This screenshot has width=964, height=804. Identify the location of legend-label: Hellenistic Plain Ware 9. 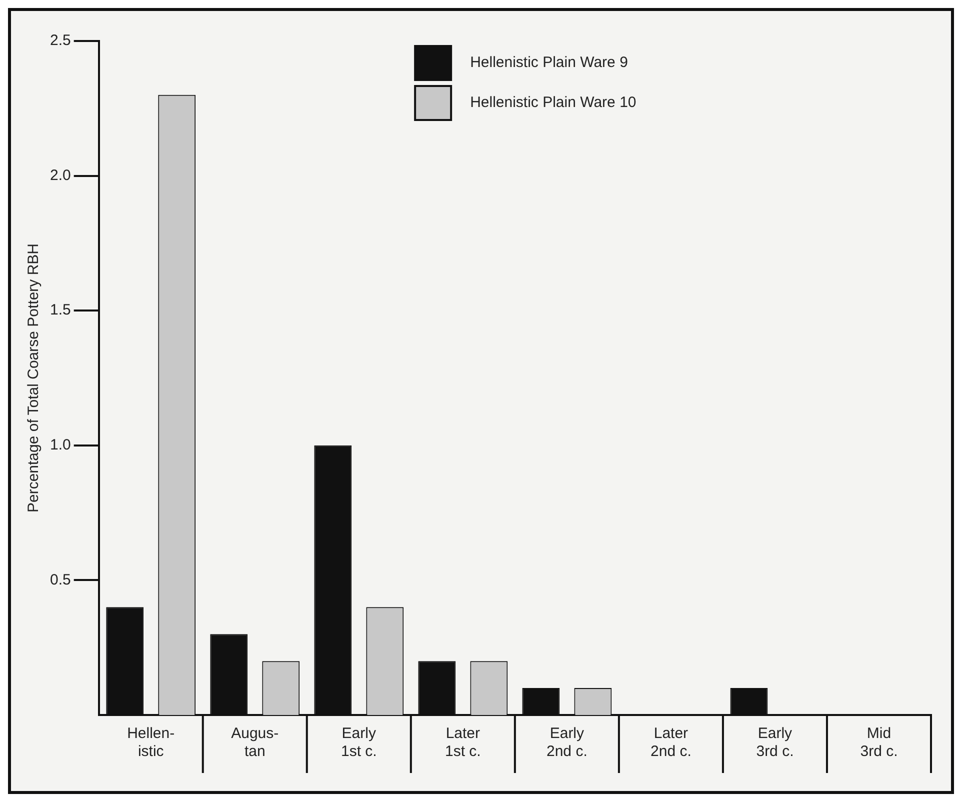
(549, 63).